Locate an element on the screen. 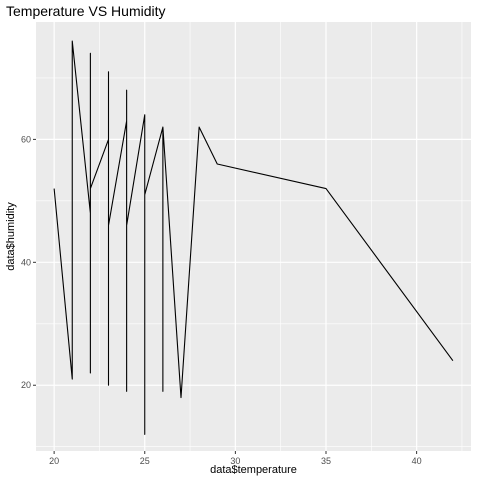 This screenshot has height=480, width=480. y-tick-label: 20 is located at coordinates (26, 385).